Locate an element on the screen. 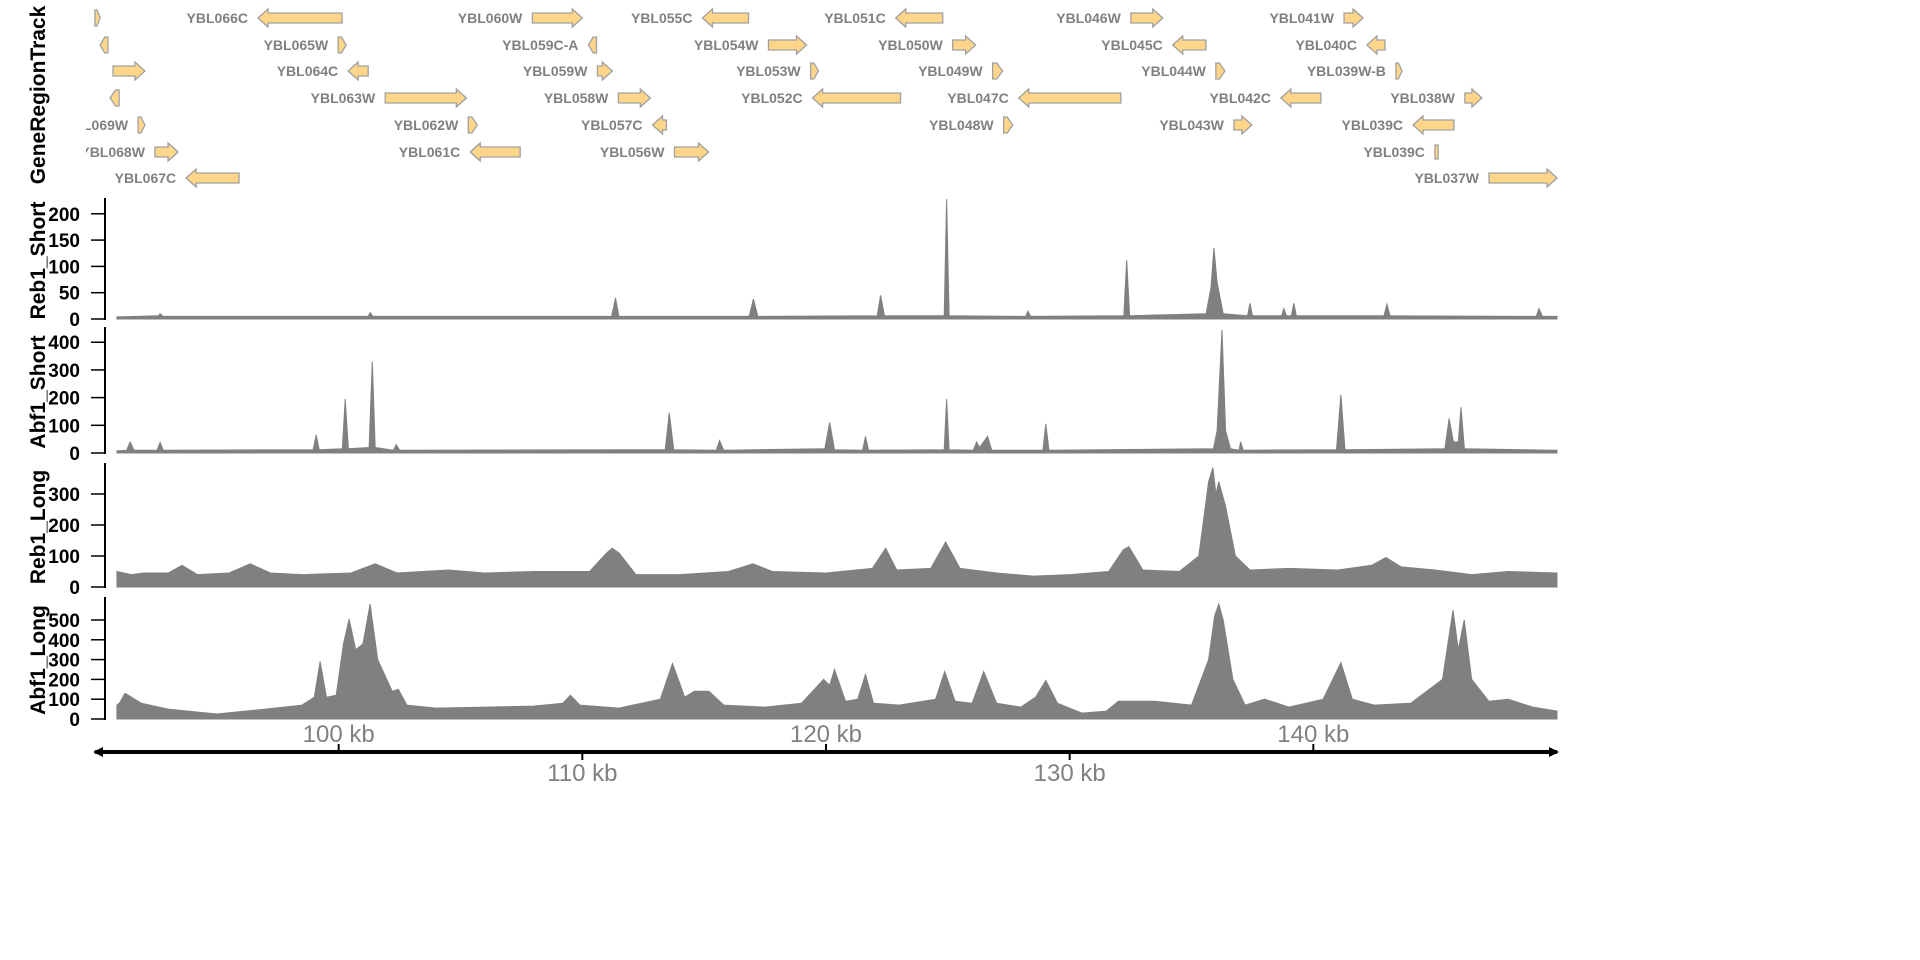 This screenshot has width=1920, height=960. gene-label: YBL054W is located at coordinates (726, 45).